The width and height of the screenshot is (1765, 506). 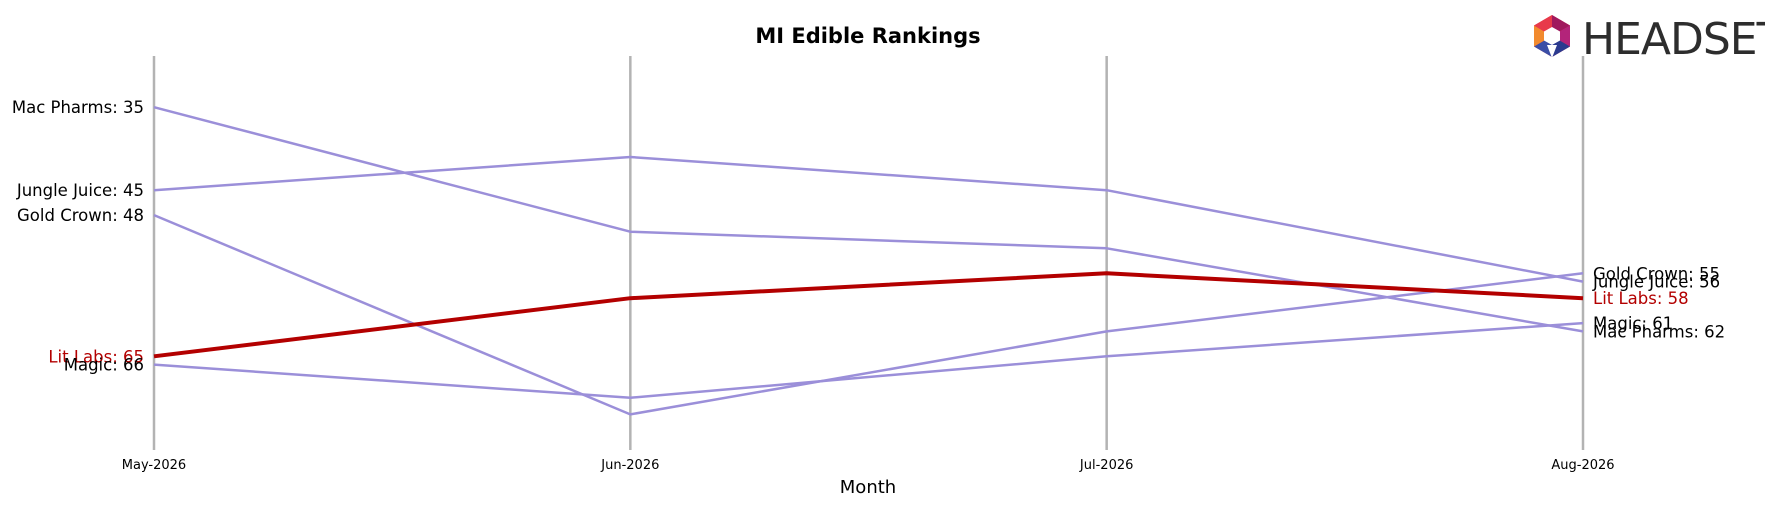 I want to click on x-tick-label: May-2026, so click(x=154, y=465).